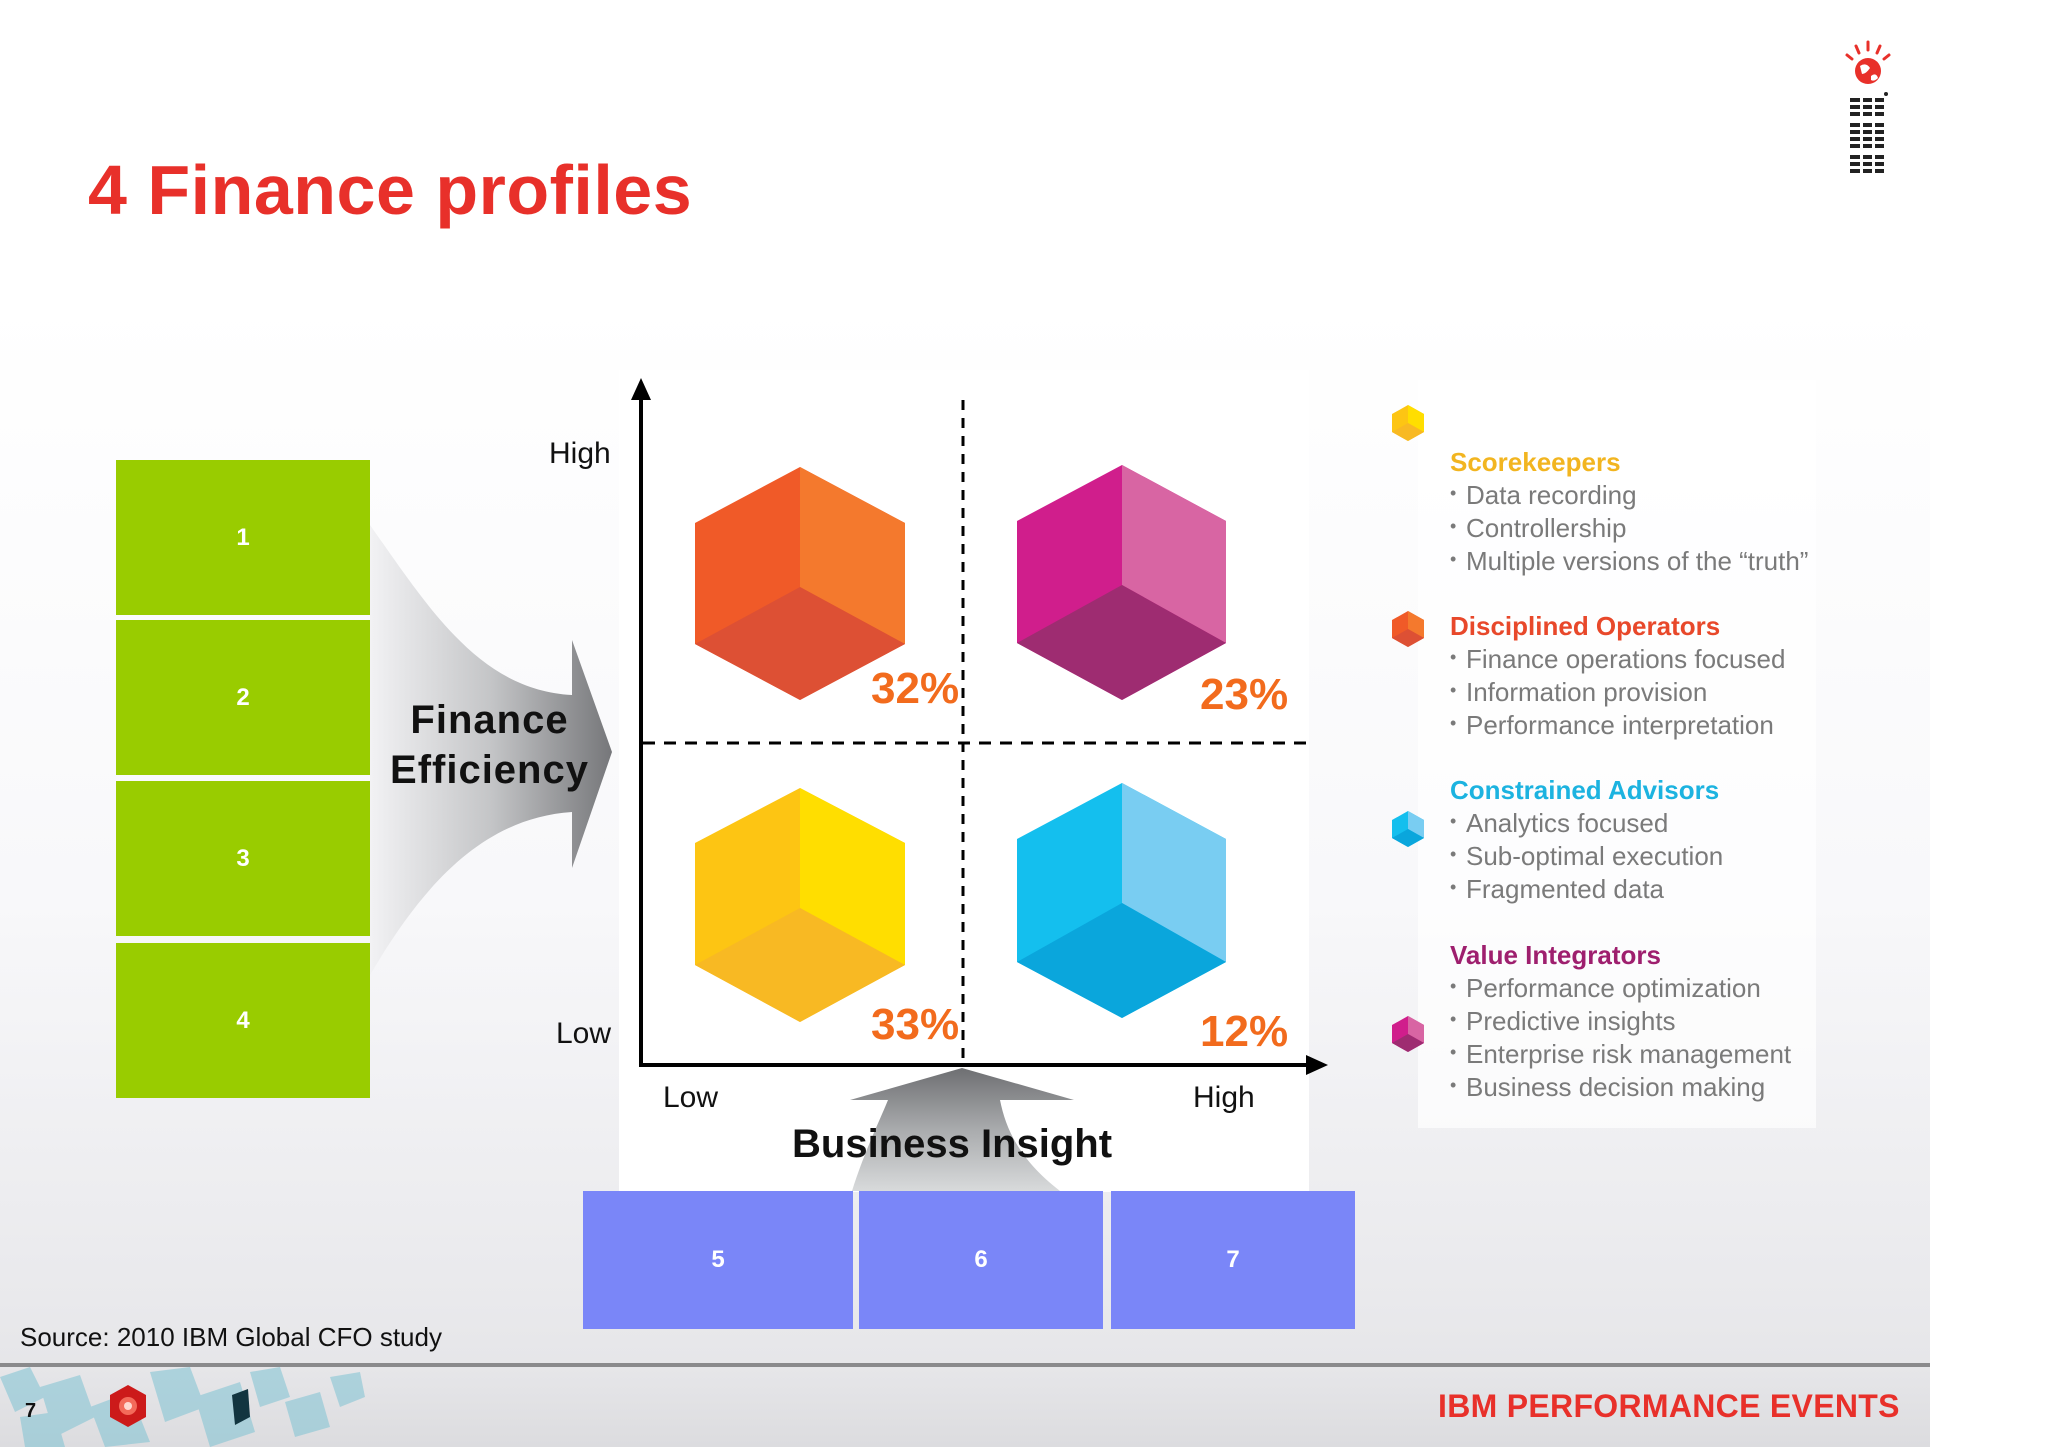  I want to click on legend-item-text: Finance operations focused, so click(1626, 659).